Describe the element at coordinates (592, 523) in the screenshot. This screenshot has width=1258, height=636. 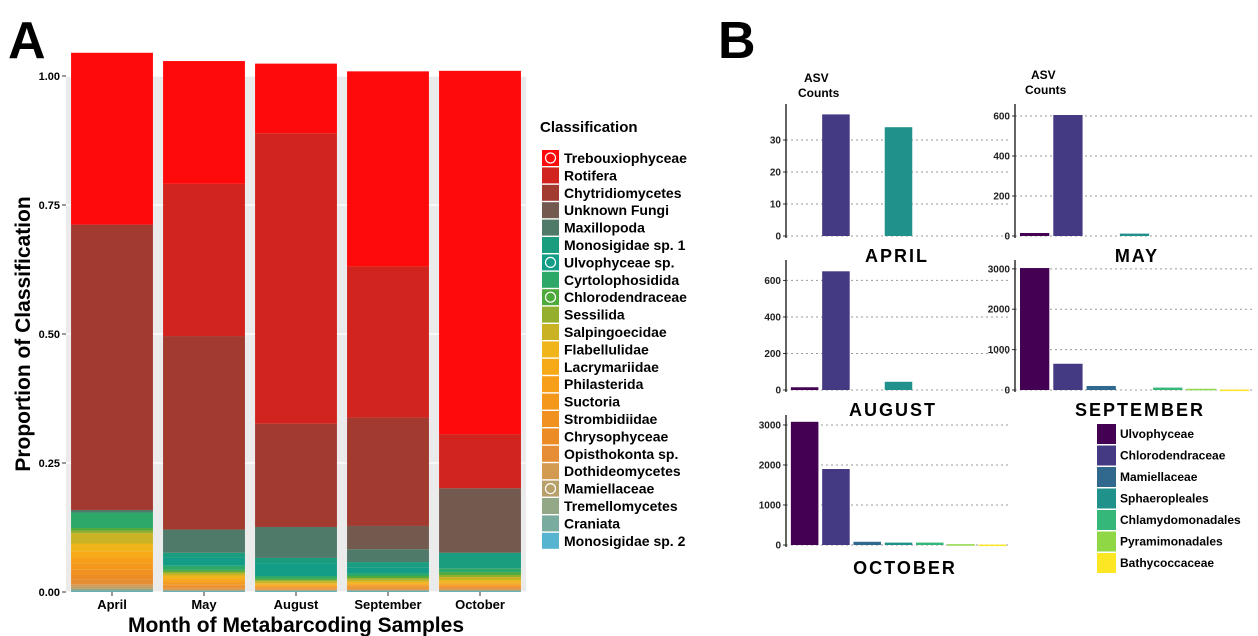
I see `legend-label: Craniata` at that location.